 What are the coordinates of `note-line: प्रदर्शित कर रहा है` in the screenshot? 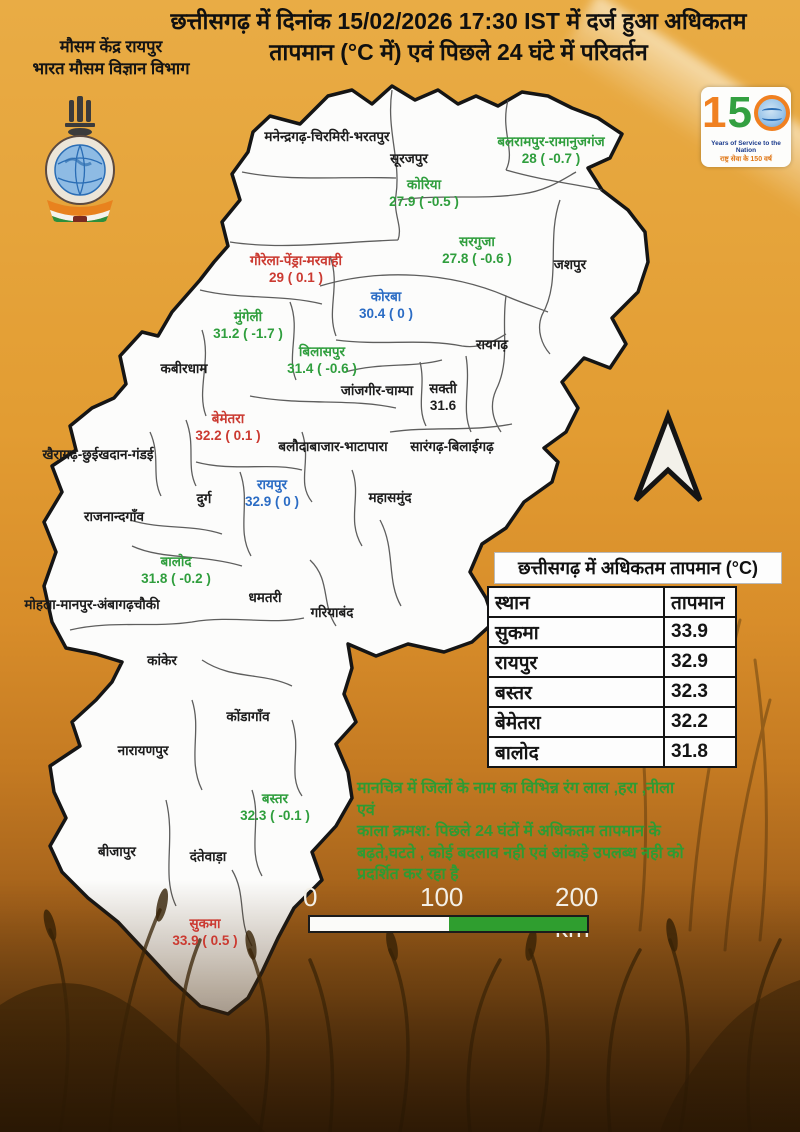 It's located at (408, 874).